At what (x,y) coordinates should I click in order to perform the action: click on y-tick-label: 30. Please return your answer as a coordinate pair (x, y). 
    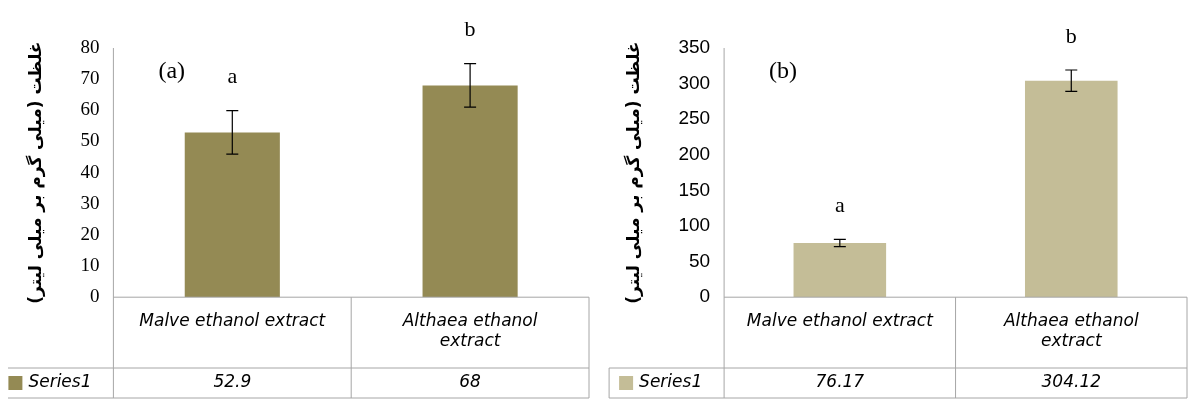
    Looking at the image, I should click on (90, 202).